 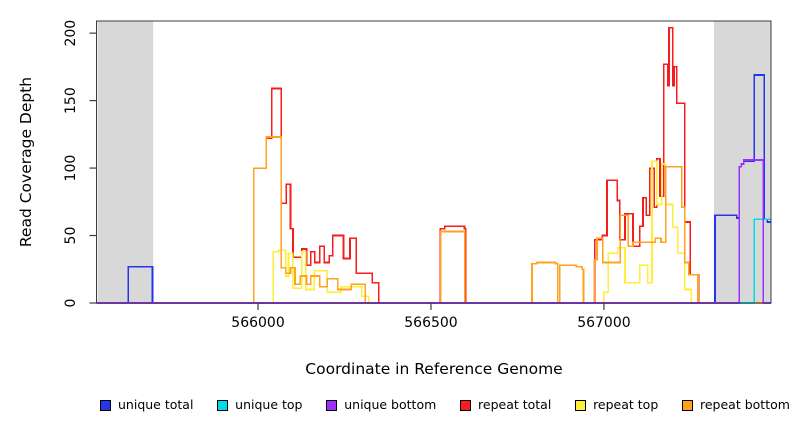 What do you see at coordinates (466, 405) in the screenshot?
I see `repeat-total-swatch-icon` at bounding box center [466, 405].